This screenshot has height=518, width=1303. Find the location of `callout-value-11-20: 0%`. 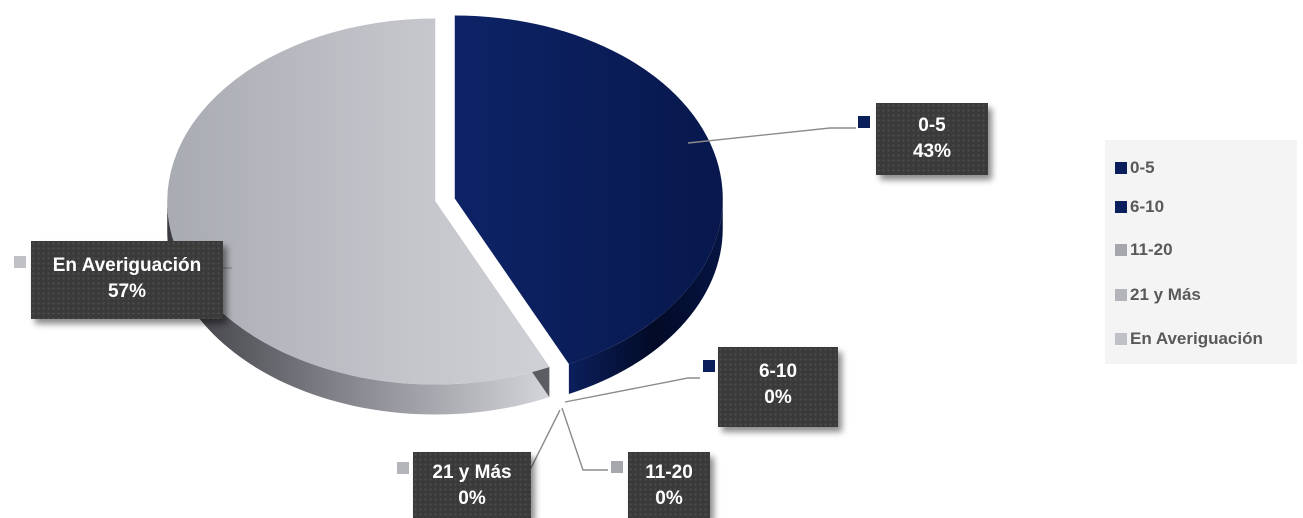

callout-value-11-20: 0% is located at coordinates (669, 498).